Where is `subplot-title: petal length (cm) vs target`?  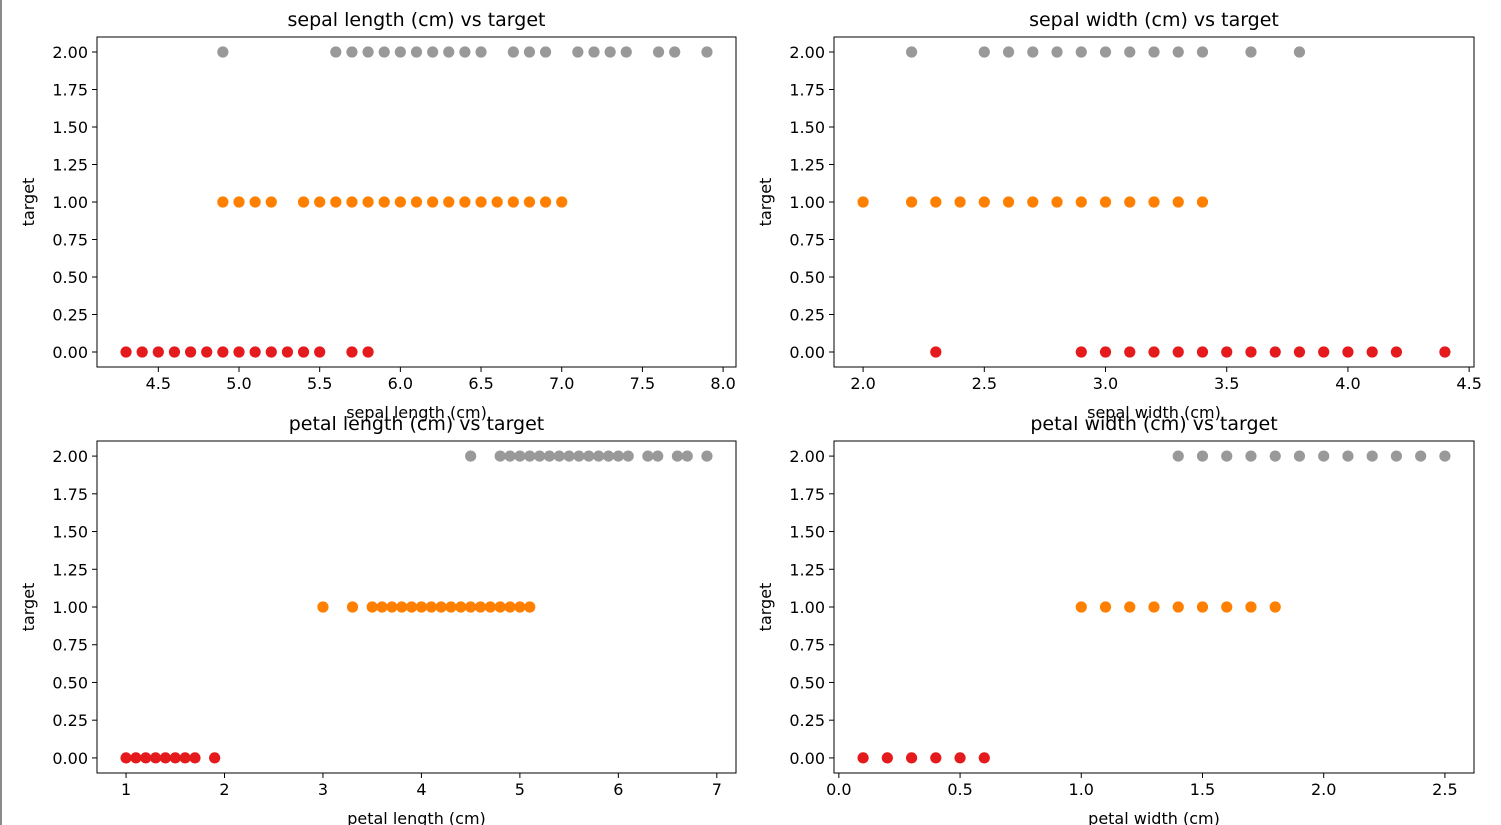
subplot-title: petal length (cm) vs target is located at coordinates (417, 424).